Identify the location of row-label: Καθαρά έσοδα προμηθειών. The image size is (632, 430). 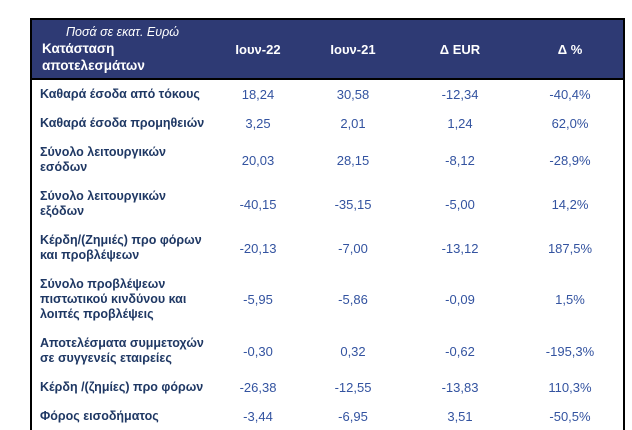
(122, 123).